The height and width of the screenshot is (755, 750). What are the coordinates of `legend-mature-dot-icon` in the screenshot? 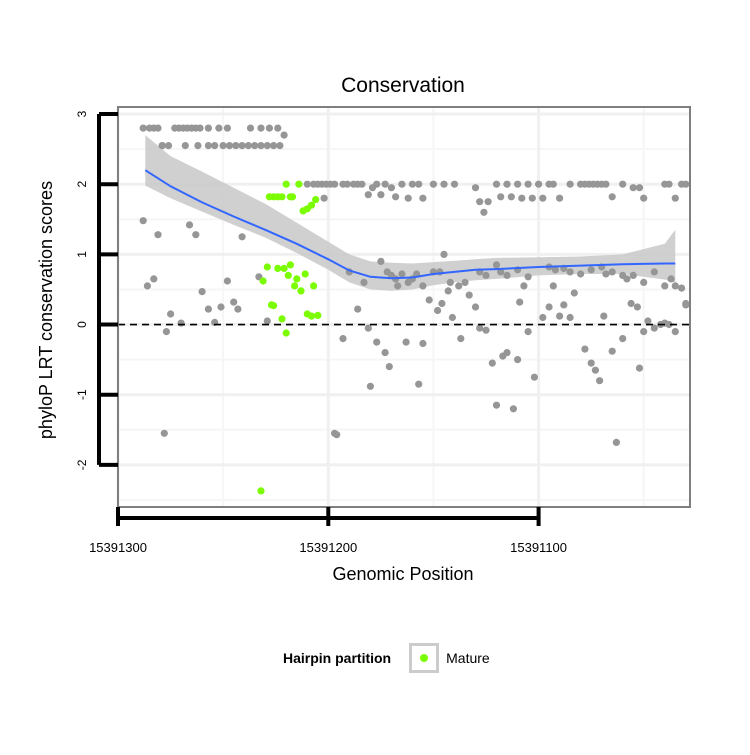 It's located at (424, 658).